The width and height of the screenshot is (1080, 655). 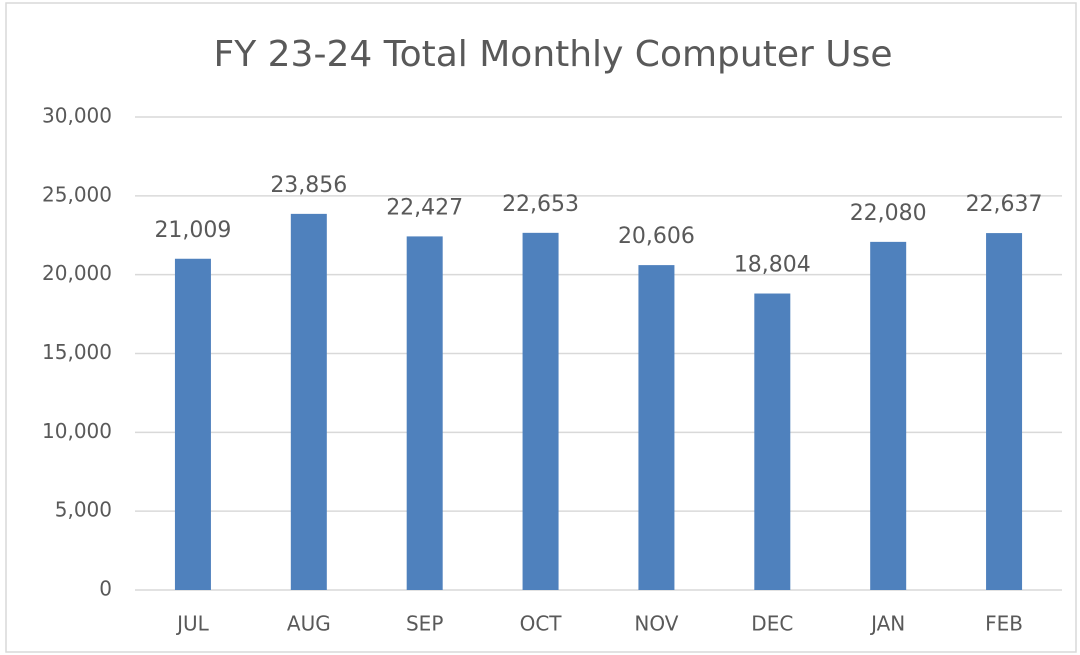 What do you see at coordinates (540, 204) in the screenshot?
I see `data-label: 22,653` at bounding box center [540, 204].